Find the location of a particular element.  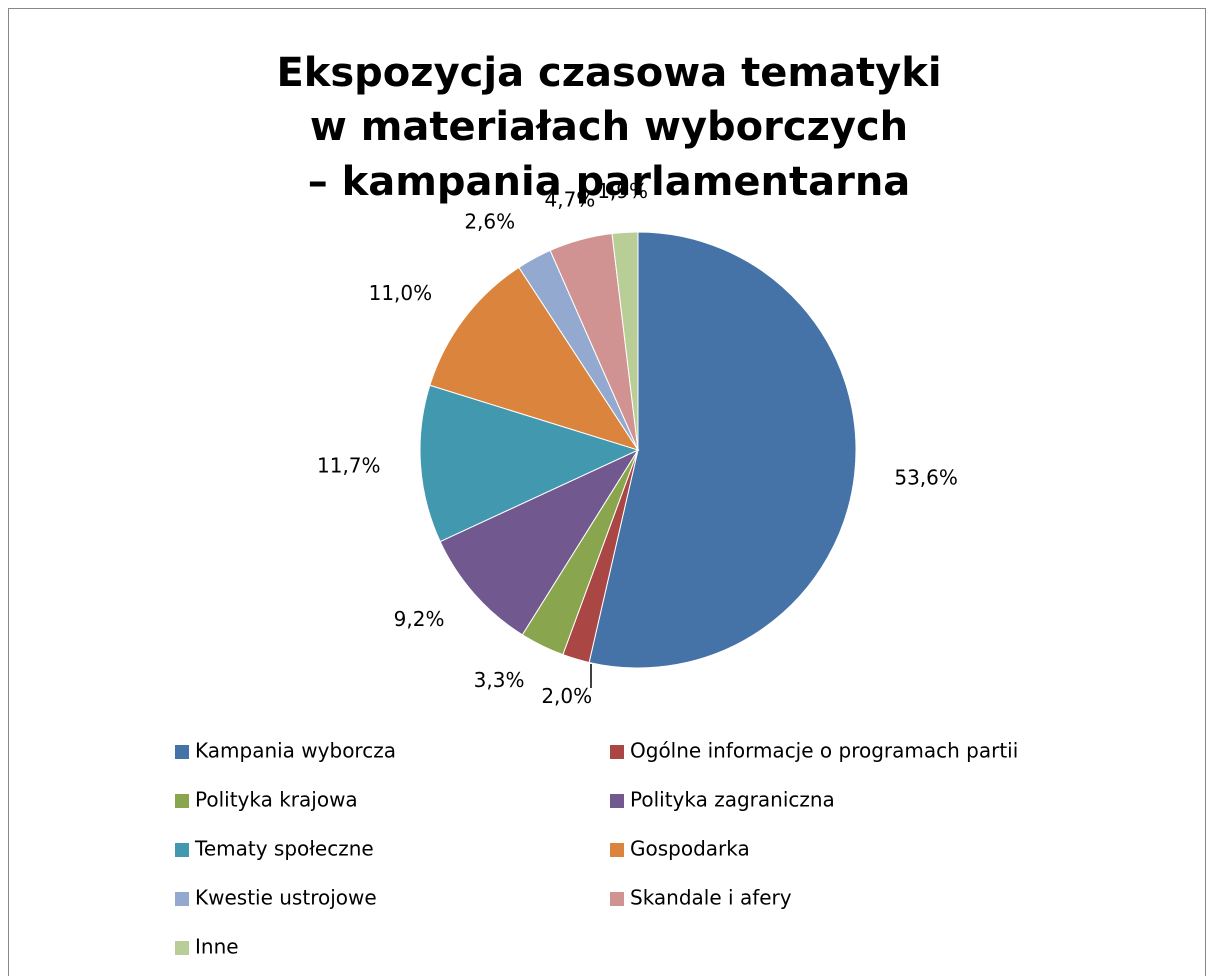

legend-label: Tematy społeczne is located at coordinates (284, 849).